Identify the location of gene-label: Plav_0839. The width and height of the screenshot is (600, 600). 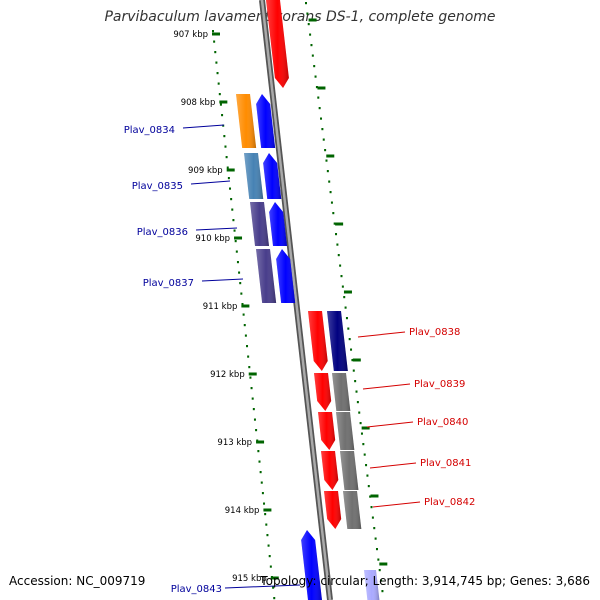
(439, 384).